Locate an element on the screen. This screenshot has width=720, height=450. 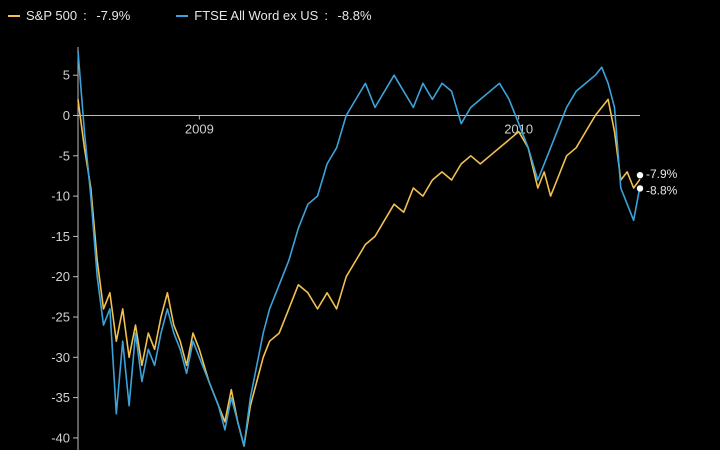
legend-label-ftse: FTSE All Word ex US is located at coordinates (256, 15).